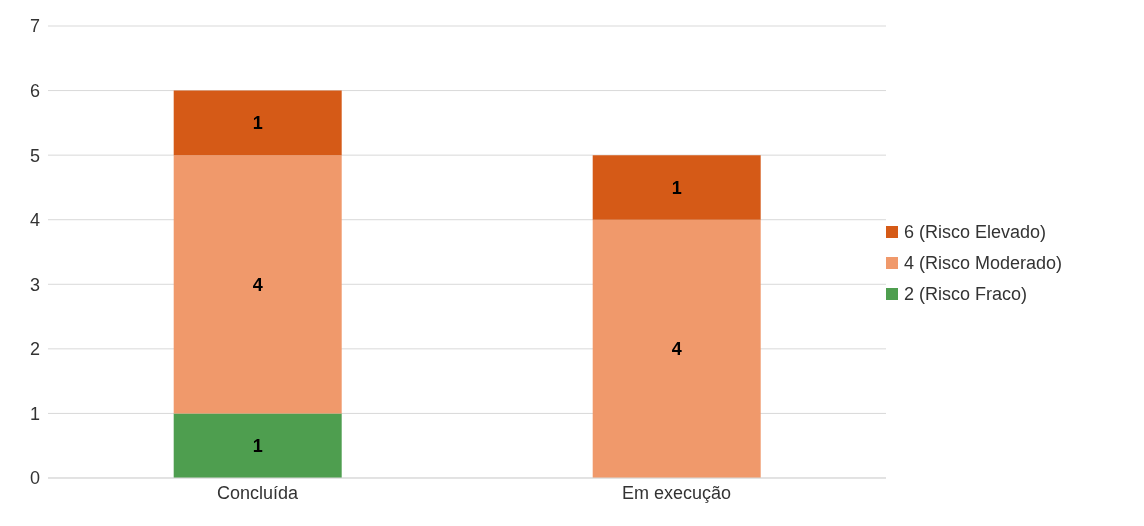 Image resolution: width=1144 pixels, height=526 pixels. What do you see at coordinates (34, 349) in the screenshot?
I see `y-tick-label: 2` at bounding box center [34, 349].